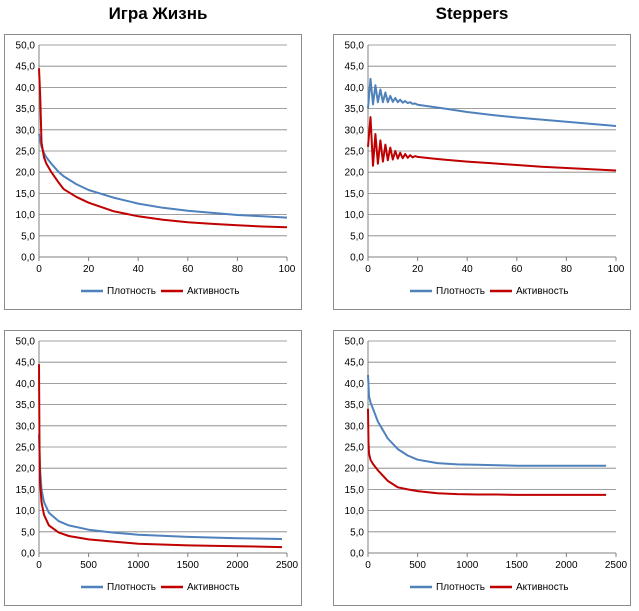 Image resolution: width=639 pixels, height=611 pixels. I want to click on title-steppers: Steppers, so click(472, 13).